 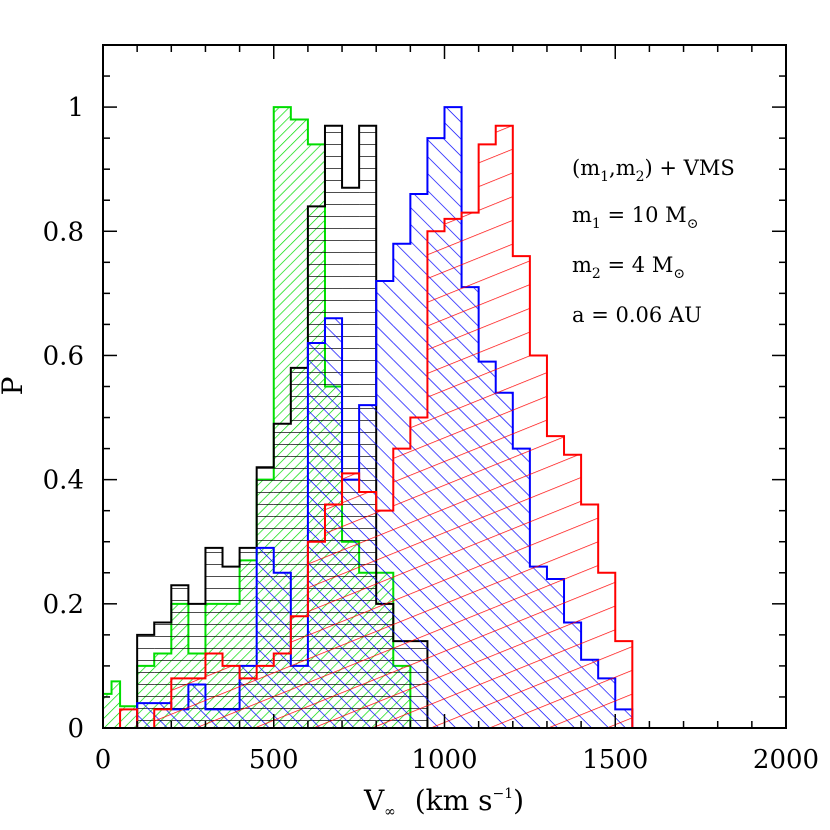 I want to click on x-tick-label: 500, so click(x=274, y=760).